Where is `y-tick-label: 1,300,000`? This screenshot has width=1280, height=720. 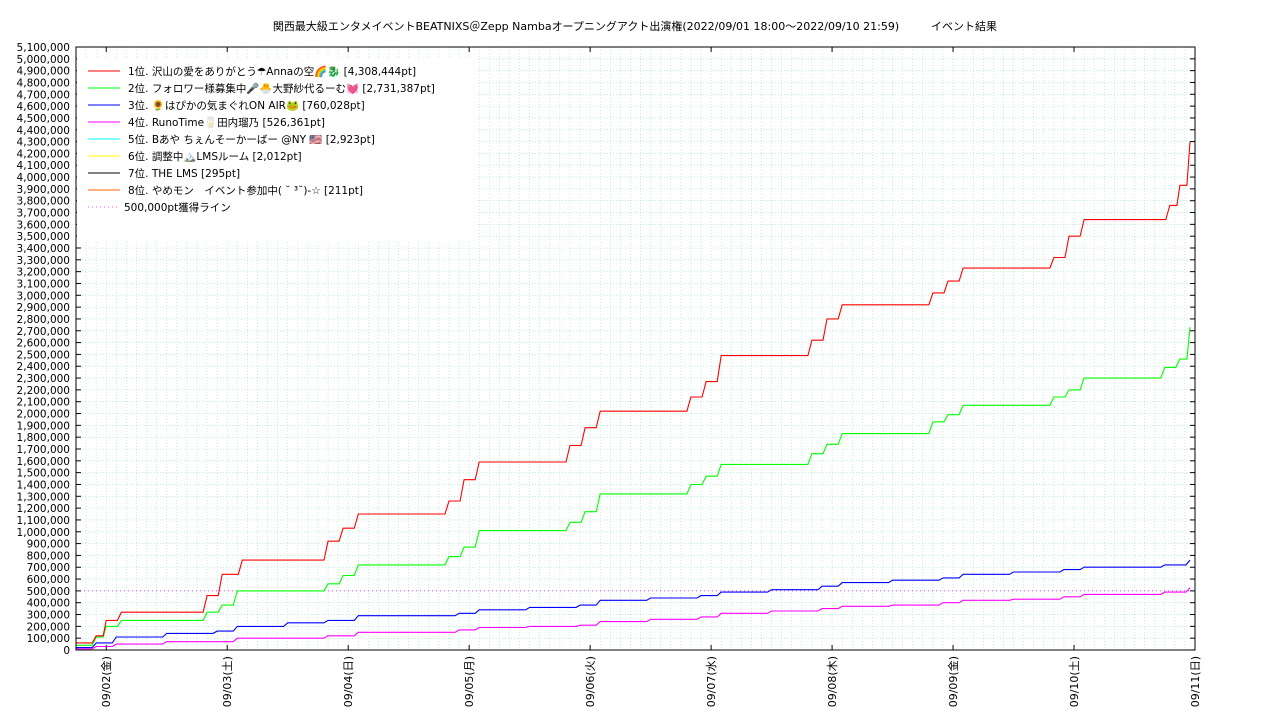 y-tick-label: 1,300,000 is located at coordinates (43, 497).